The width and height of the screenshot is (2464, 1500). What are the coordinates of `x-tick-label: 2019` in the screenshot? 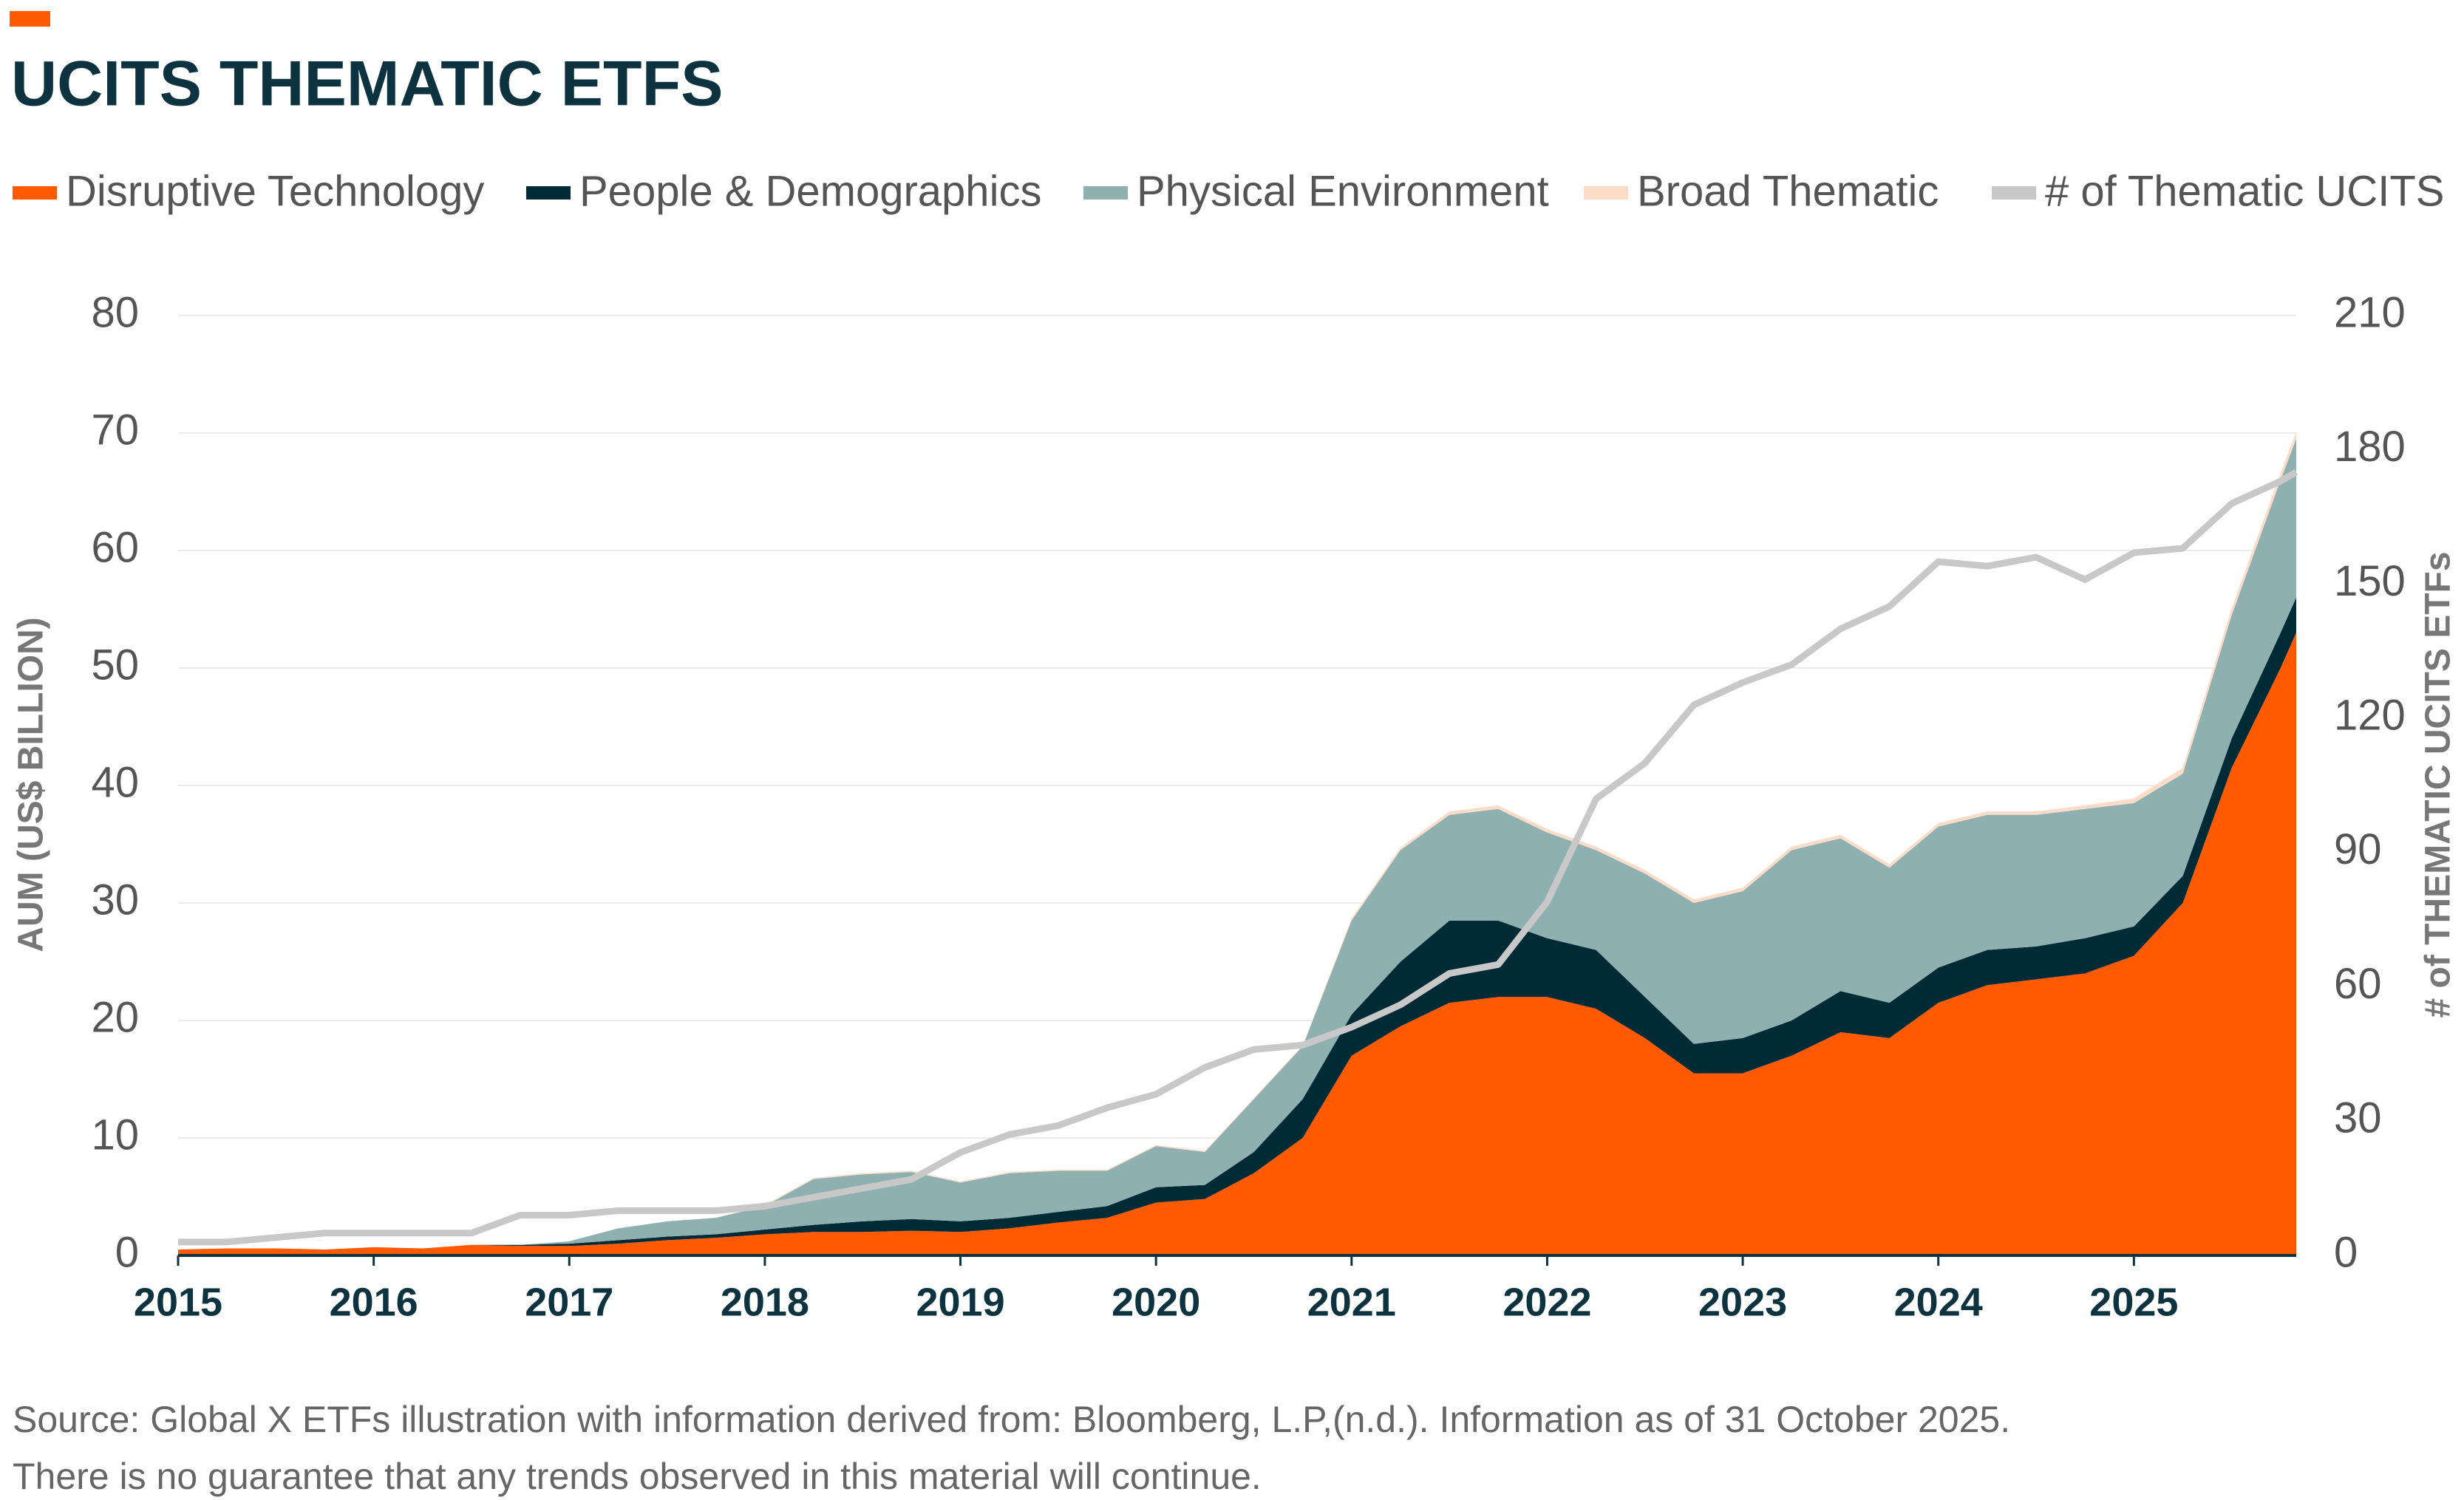 It's located at (960, 1302).